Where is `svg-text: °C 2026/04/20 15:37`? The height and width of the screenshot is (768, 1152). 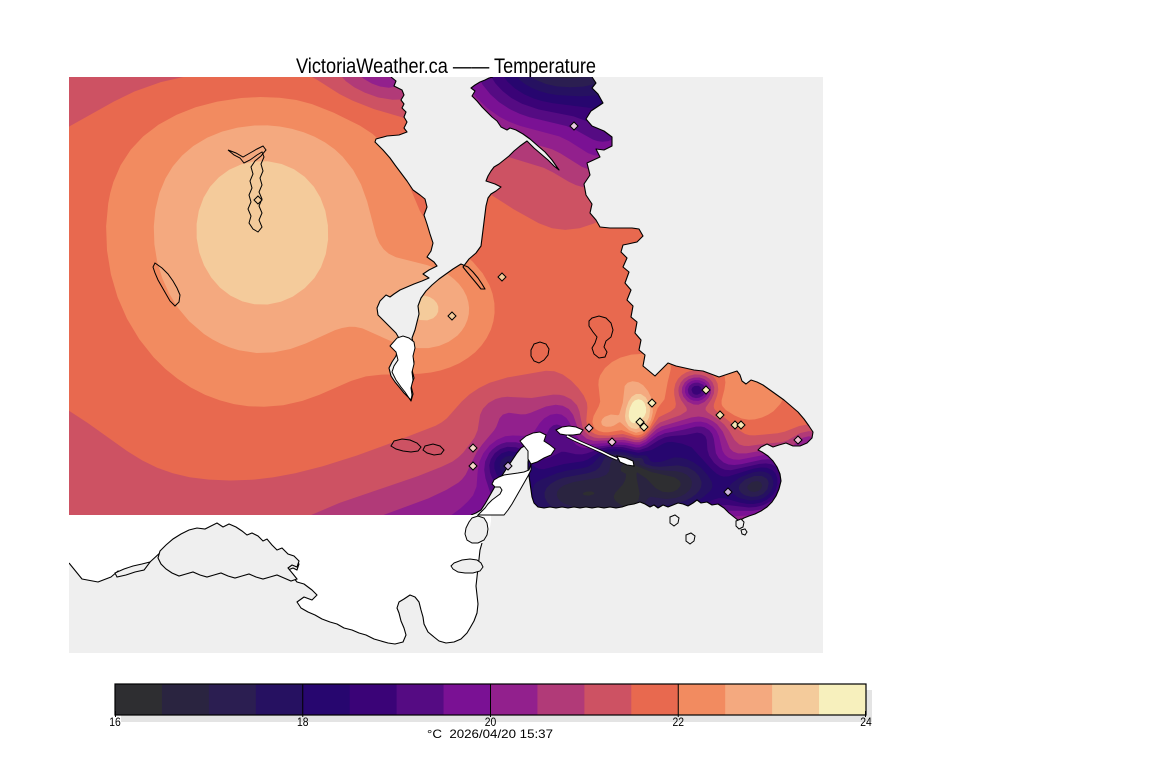
svg-text: °C 2026/04/20 15:37 is located at coordinates (490, 734).